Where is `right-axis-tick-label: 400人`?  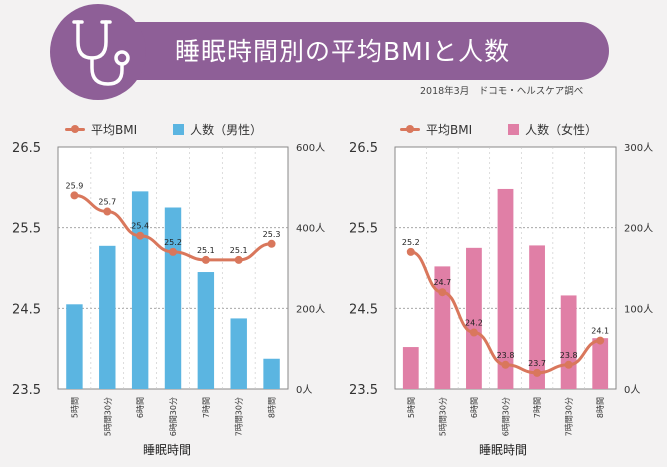 right-axis-tick-label: 400人 is located at coordinates (310, 229).